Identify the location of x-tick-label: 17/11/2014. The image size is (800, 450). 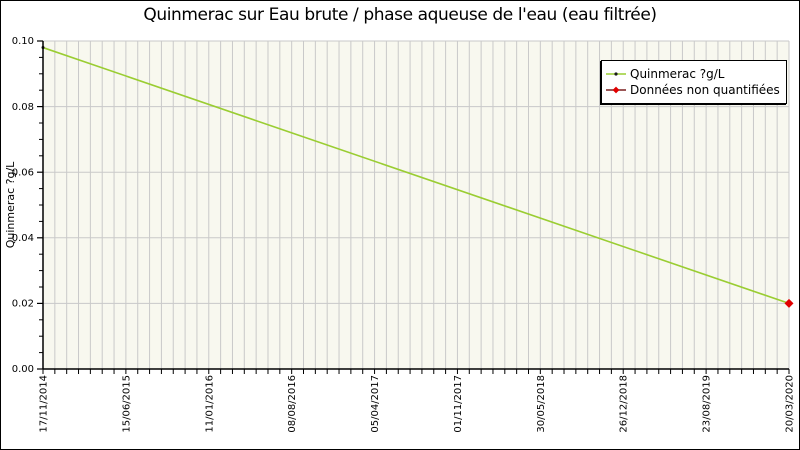
(44, 404).